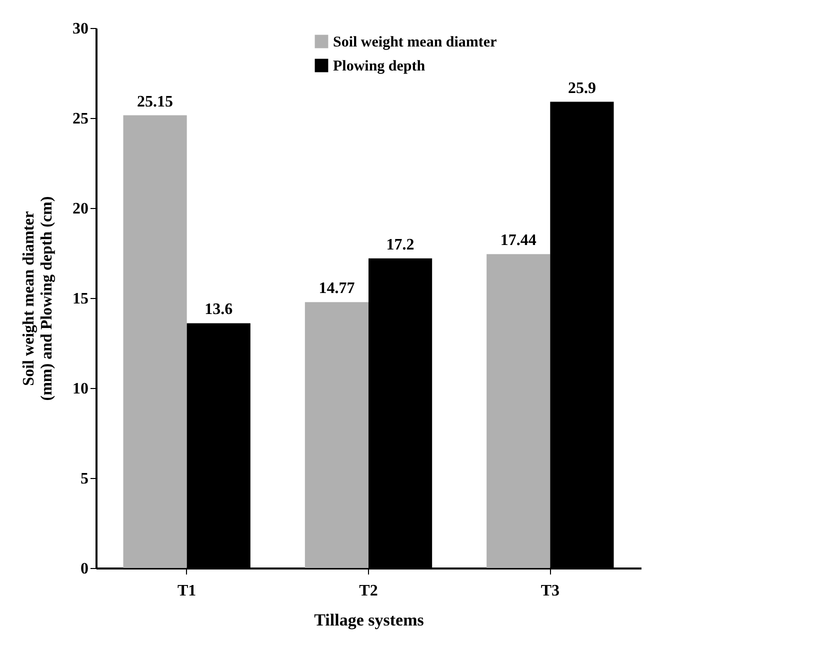  I want to click on y-tick-label: 0, so click(84, 569).